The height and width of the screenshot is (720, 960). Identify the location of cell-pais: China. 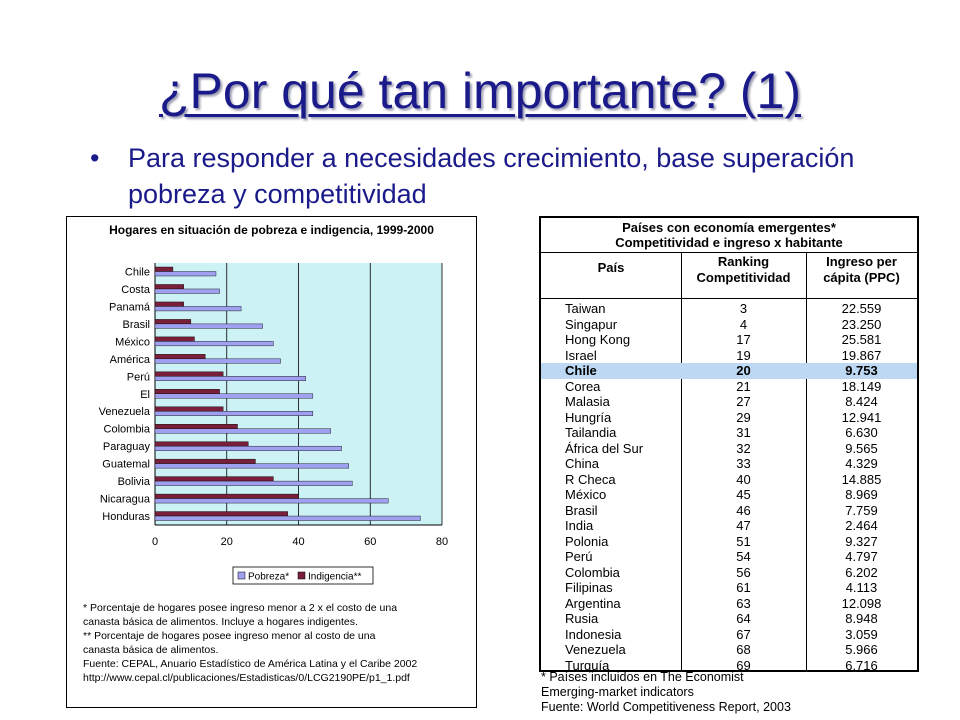
(582, 463).